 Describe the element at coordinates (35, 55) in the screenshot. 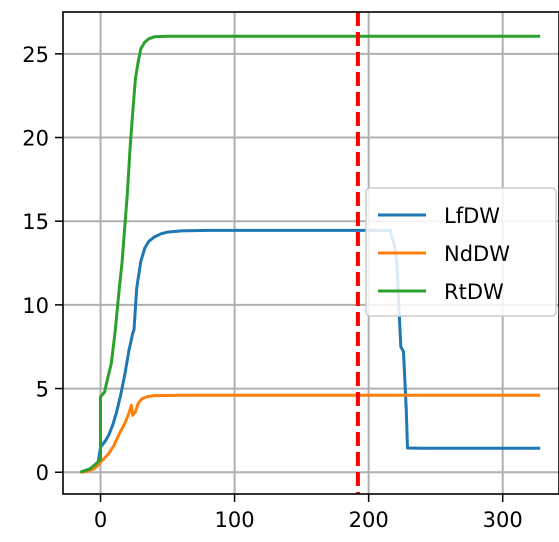

I see `y-tick-label: 25` at that location.